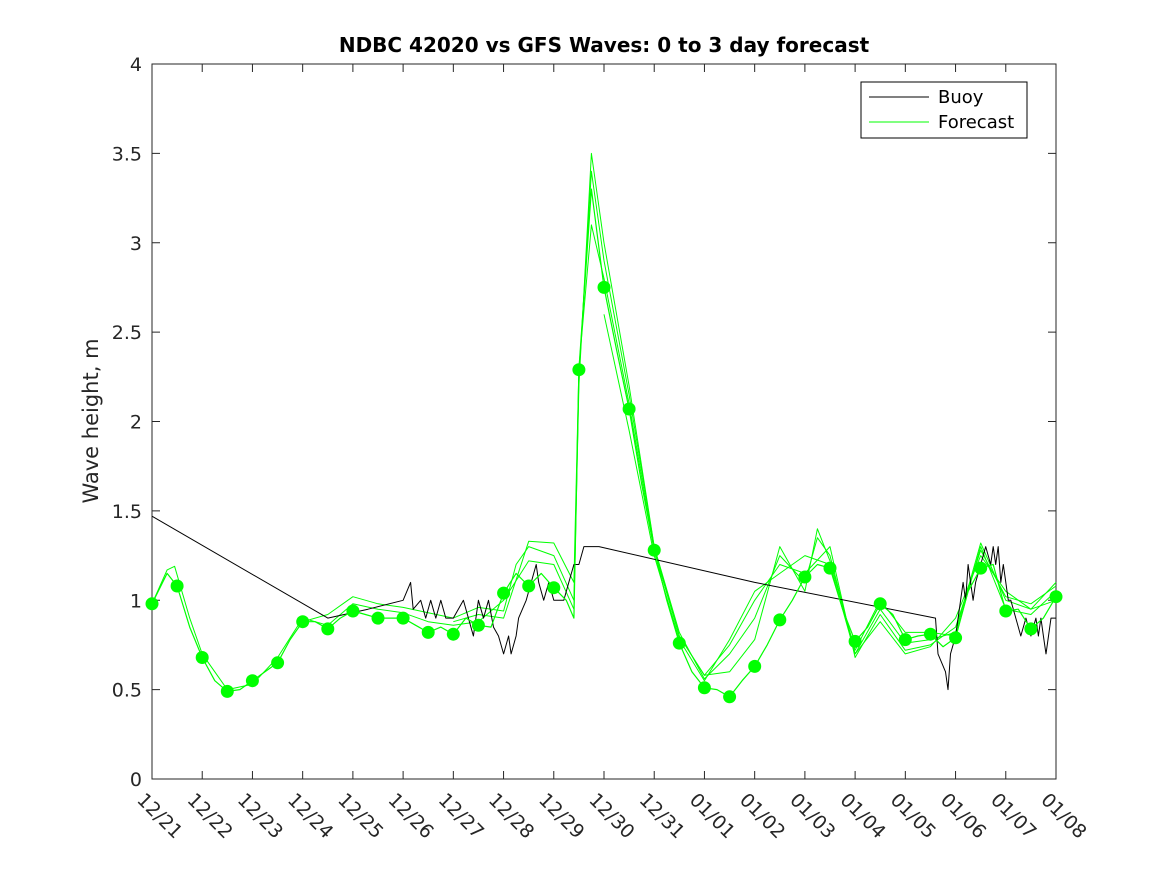 This screenshot has width=1167, height=875. Describe the element at coordinates (561, 816) in the screenshot. I see `x-tick-label: 12/29` at that location.